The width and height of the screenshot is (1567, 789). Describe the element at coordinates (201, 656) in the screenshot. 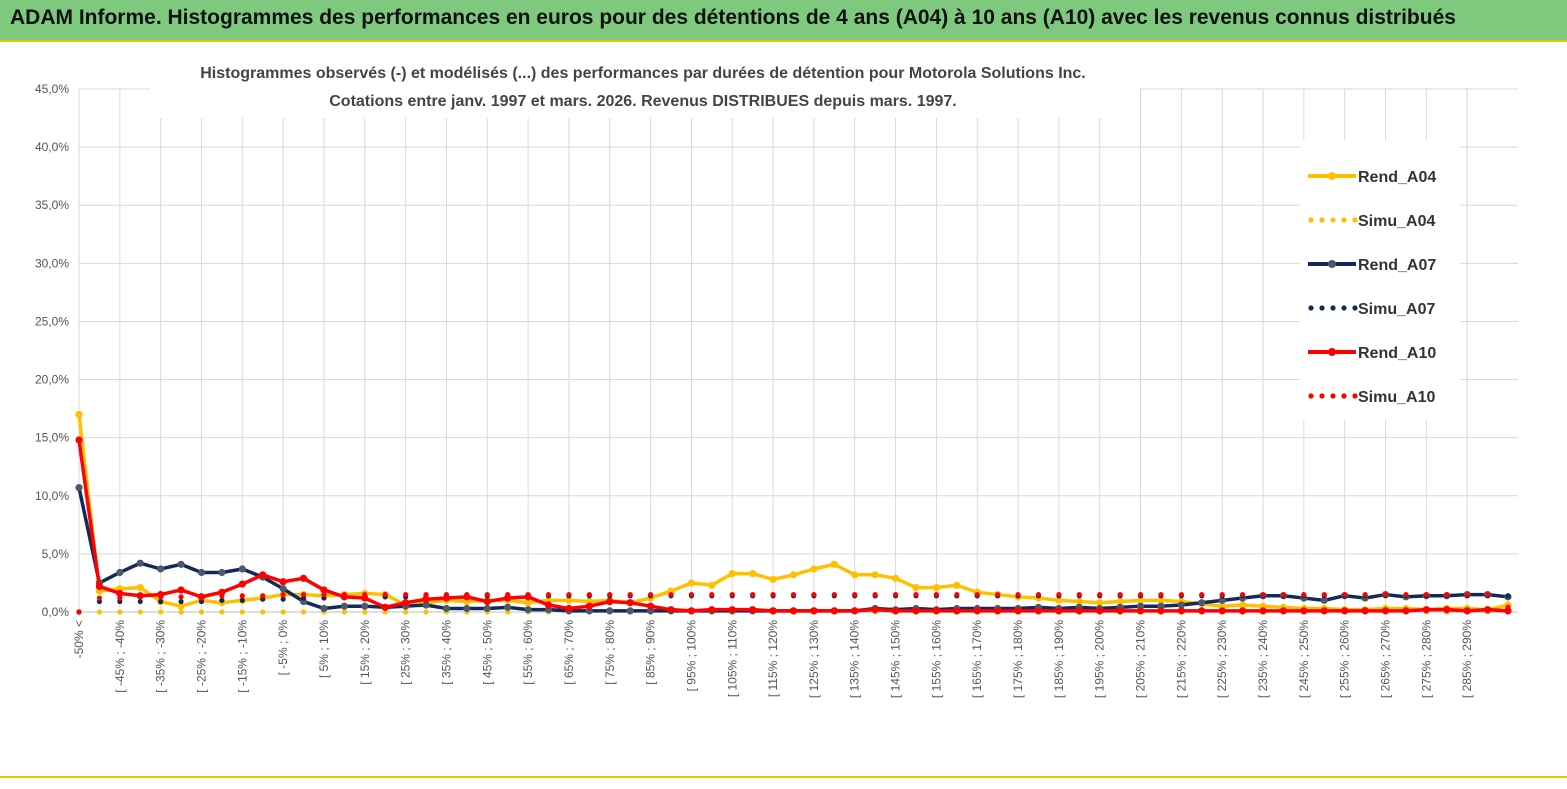

I see `x-tick-label: [ -25% ; -20%` at that location.